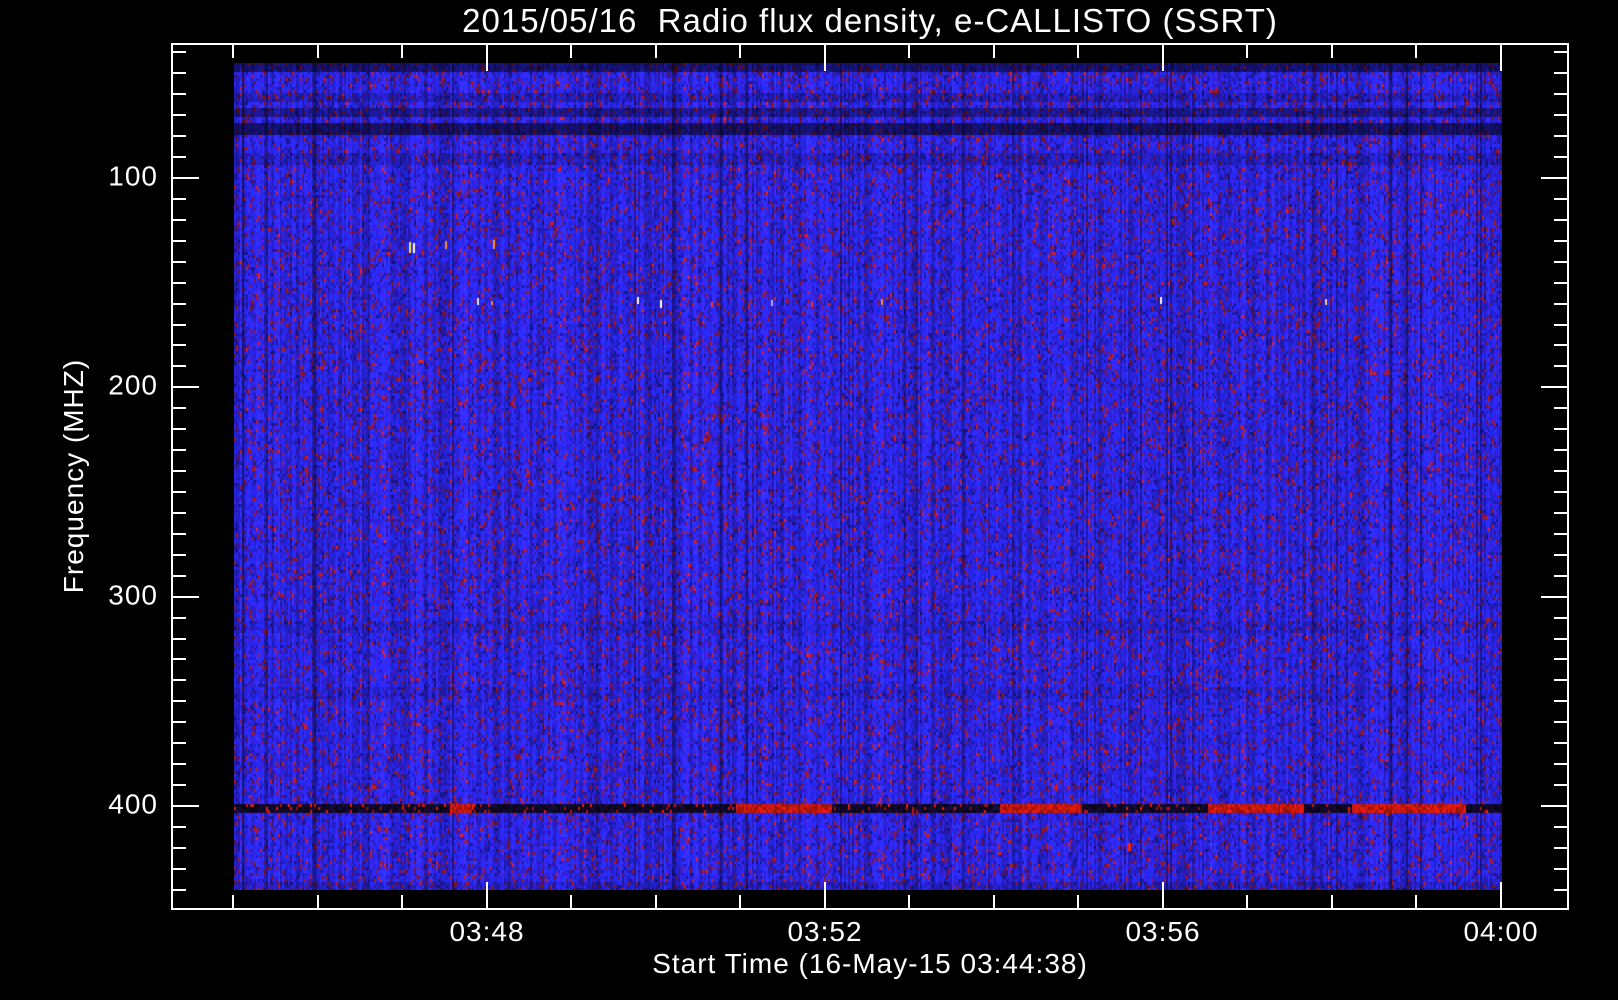 The height and width of the screenshot is (1000, 1618). Describe the element at coordinates (870, 963) in the screenshot. I see `x-axis-title: Start Time (16-May-15 03:44:38)` at that location.